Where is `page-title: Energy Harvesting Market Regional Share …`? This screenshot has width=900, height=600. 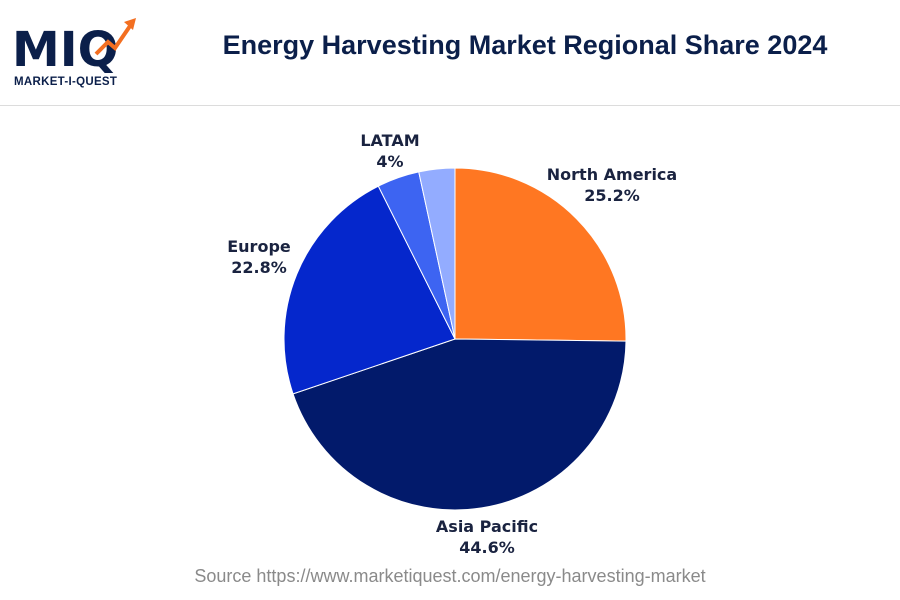
page-title: Energy Harvesting Market Regional Share … is located at coordinates (525, 45).